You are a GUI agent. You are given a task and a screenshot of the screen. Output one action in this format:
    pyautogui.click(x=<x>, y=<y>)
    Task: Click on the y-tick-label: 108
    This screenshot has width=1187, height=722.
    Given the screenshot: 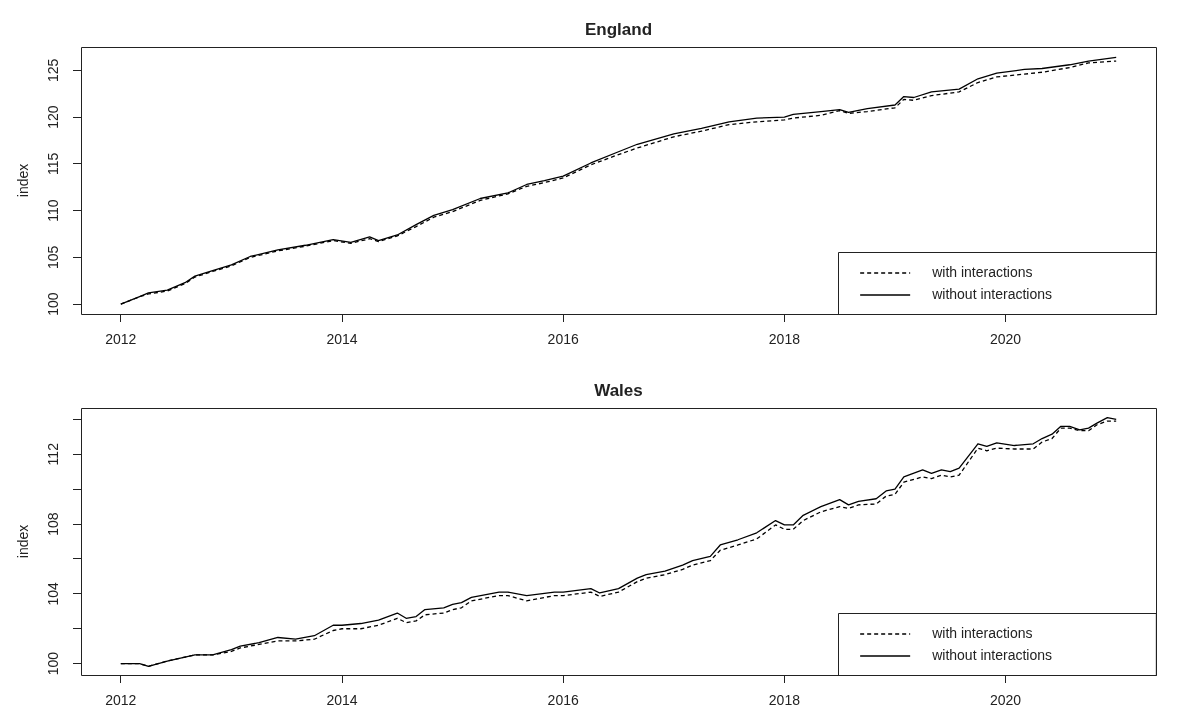 What is the action you would take?
    pyautogui.click(x=52, y=524)
    